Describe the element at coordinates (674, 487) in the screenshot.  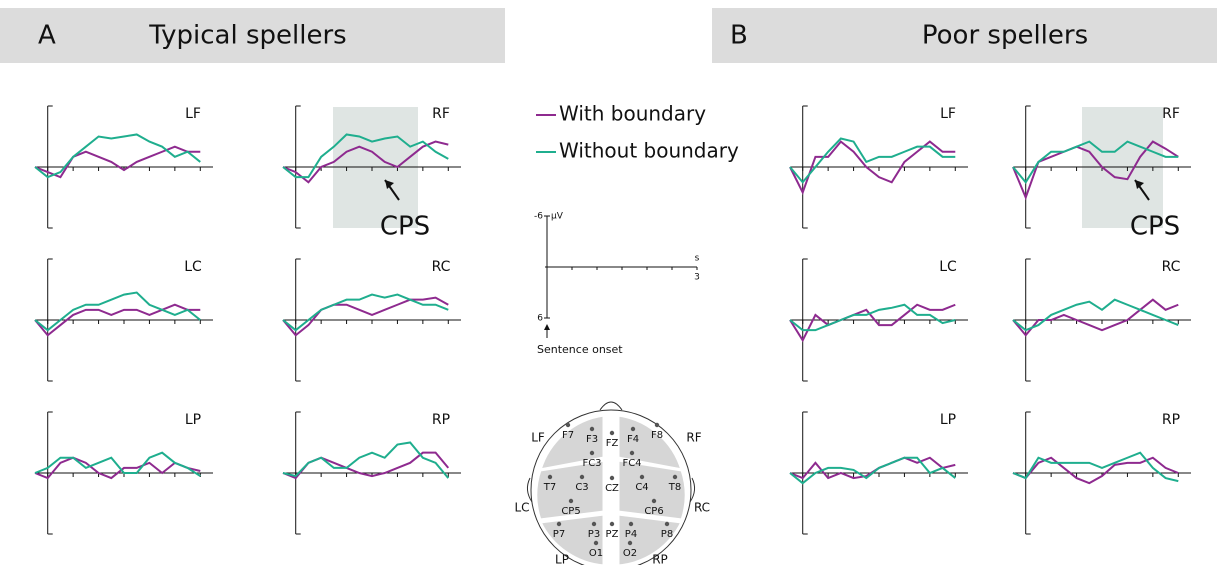
I see `electrode-label: T8` at that location.